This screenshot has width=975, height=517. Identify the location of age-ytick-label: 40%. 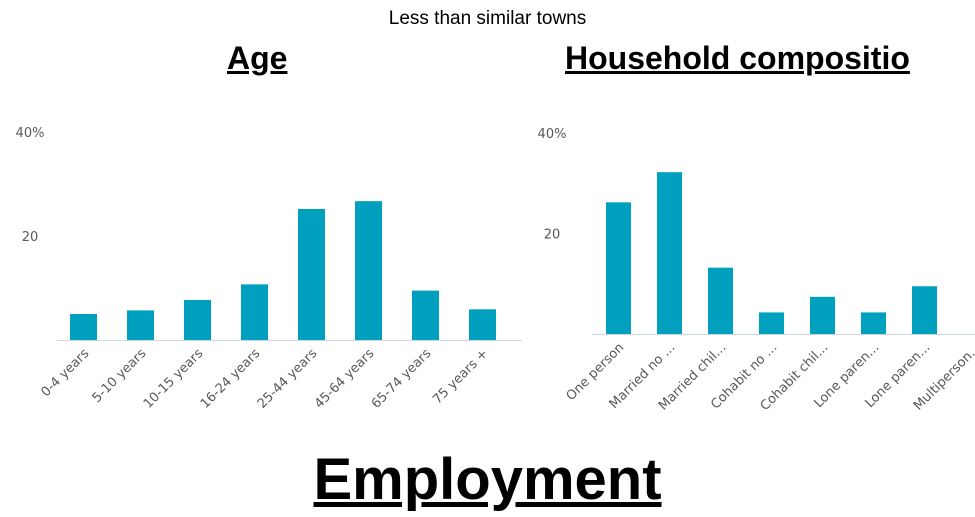
(30, 133).